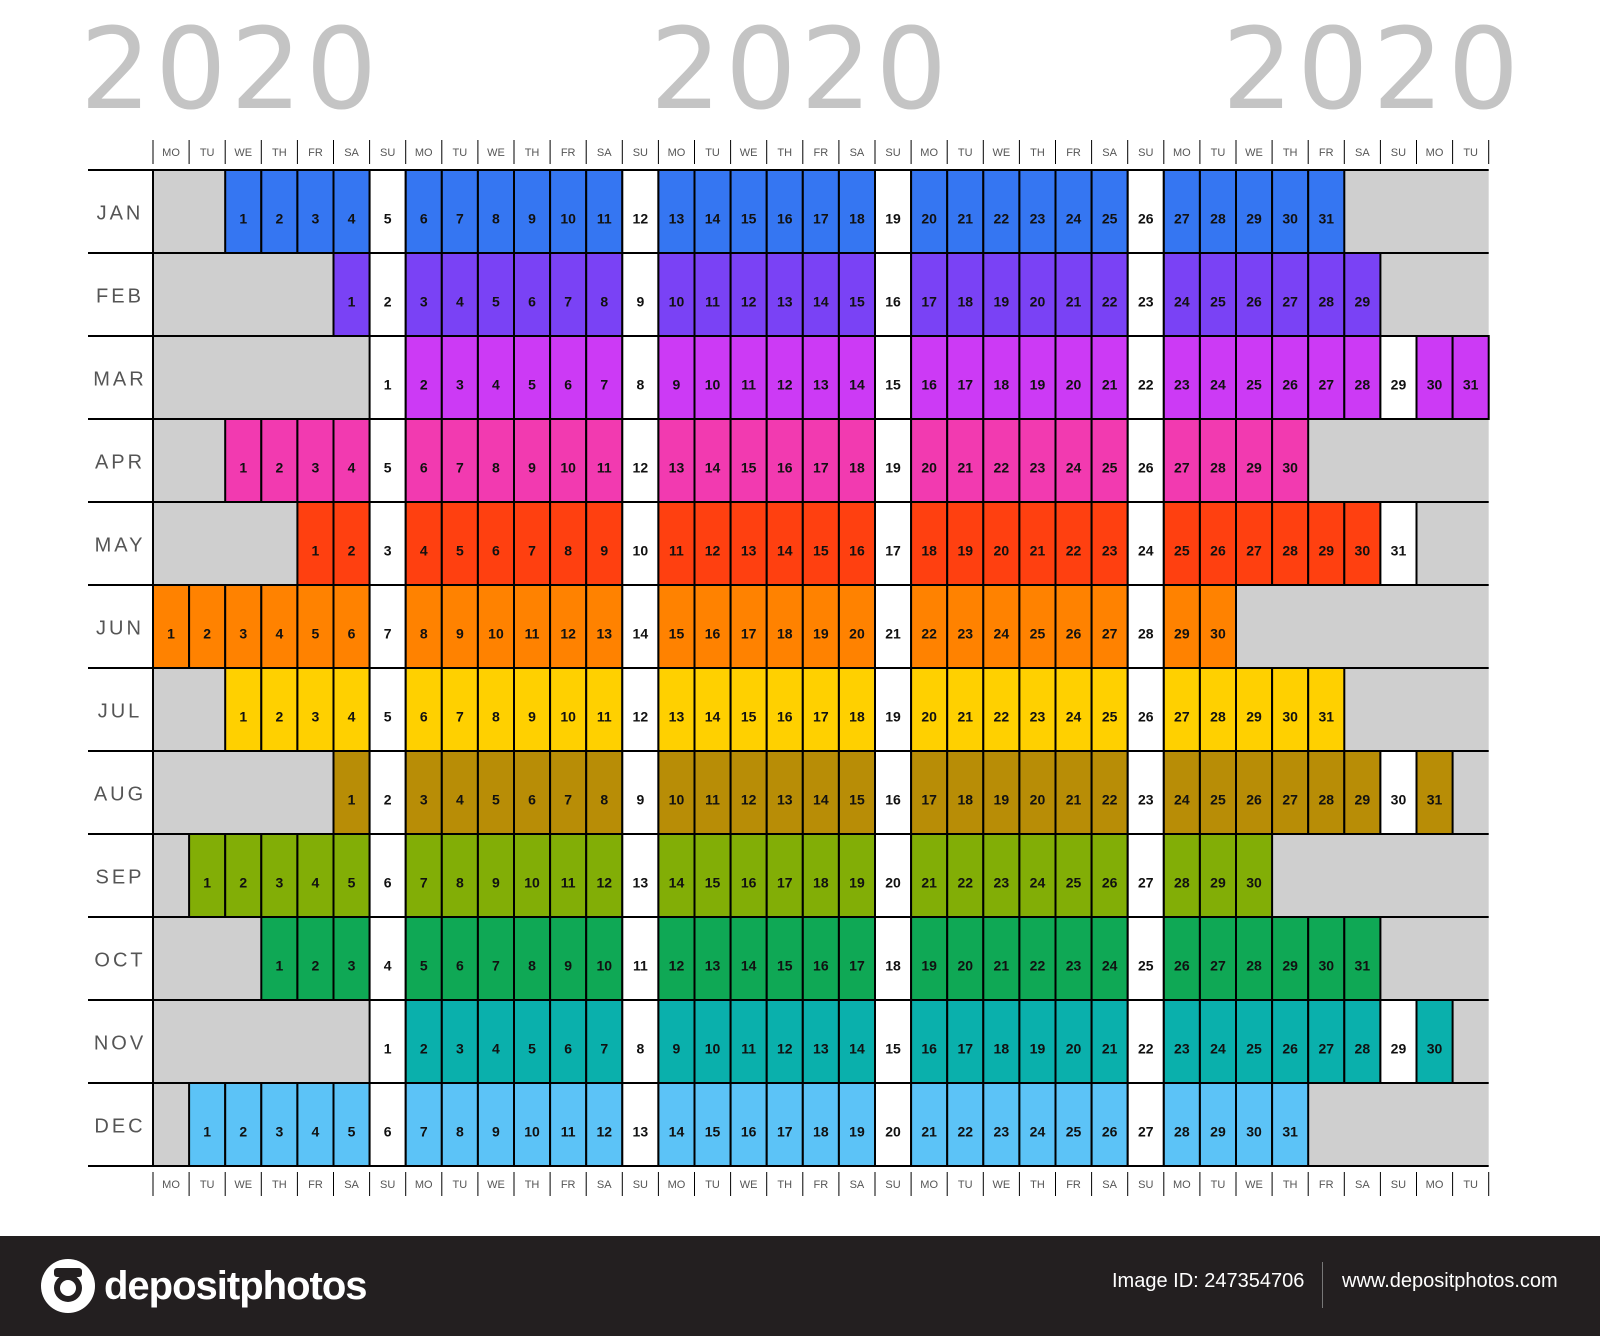  Describe the element at coordinates (1110, 1049) in the screenshot. I see `day-number: 21` at that location.